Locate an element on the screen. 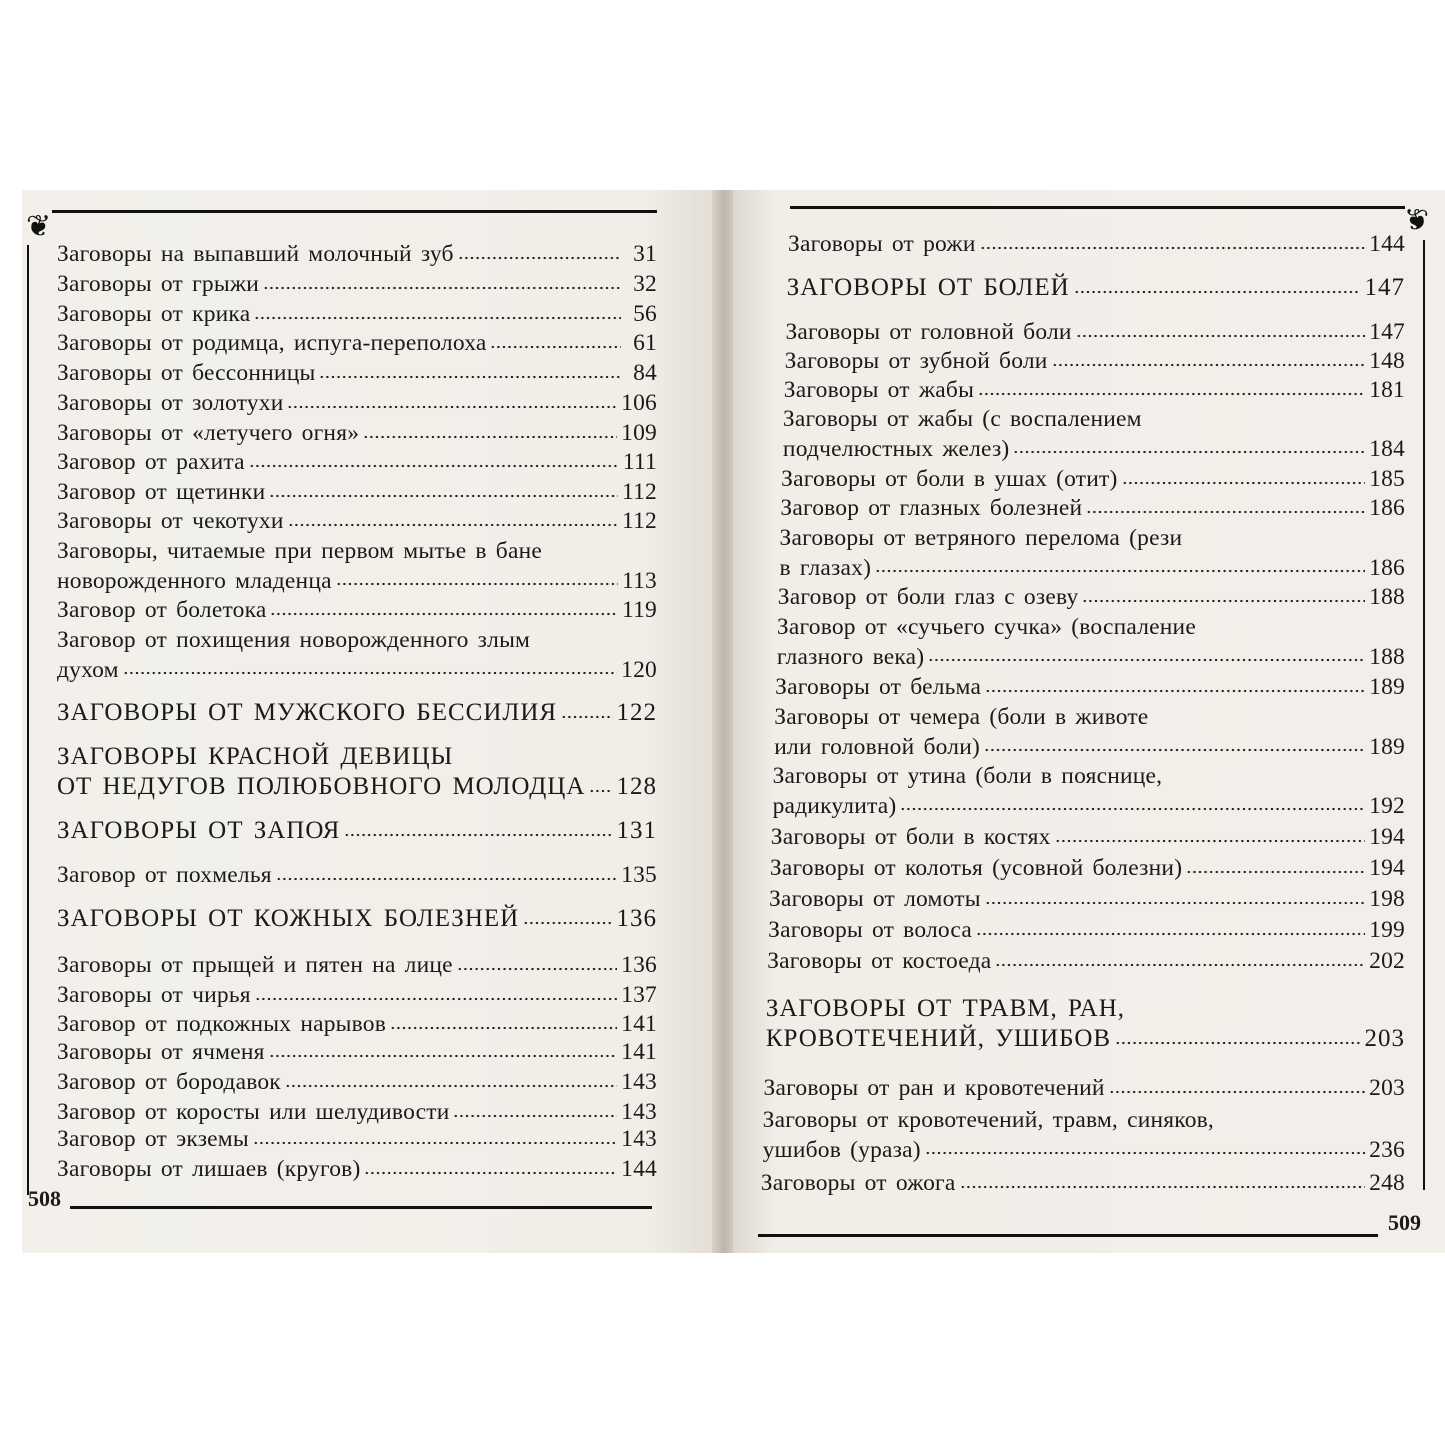  toc-entry-title: Заговоры от «летучего огня» is located at coordinates (208, 433).